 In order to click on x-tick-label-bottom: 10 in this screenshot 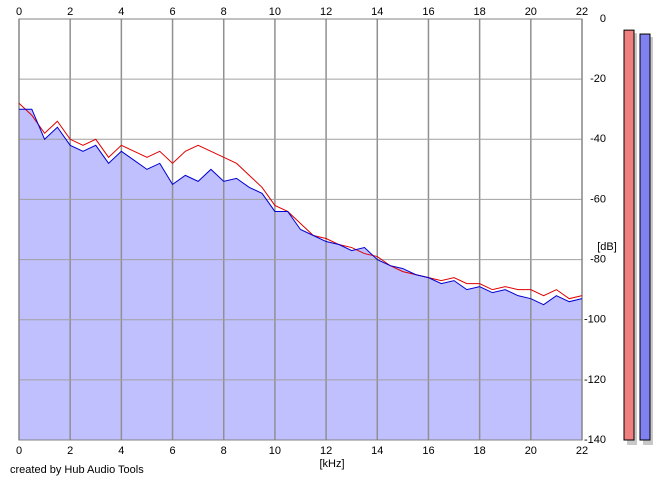, I will do `click(275, 451)`.